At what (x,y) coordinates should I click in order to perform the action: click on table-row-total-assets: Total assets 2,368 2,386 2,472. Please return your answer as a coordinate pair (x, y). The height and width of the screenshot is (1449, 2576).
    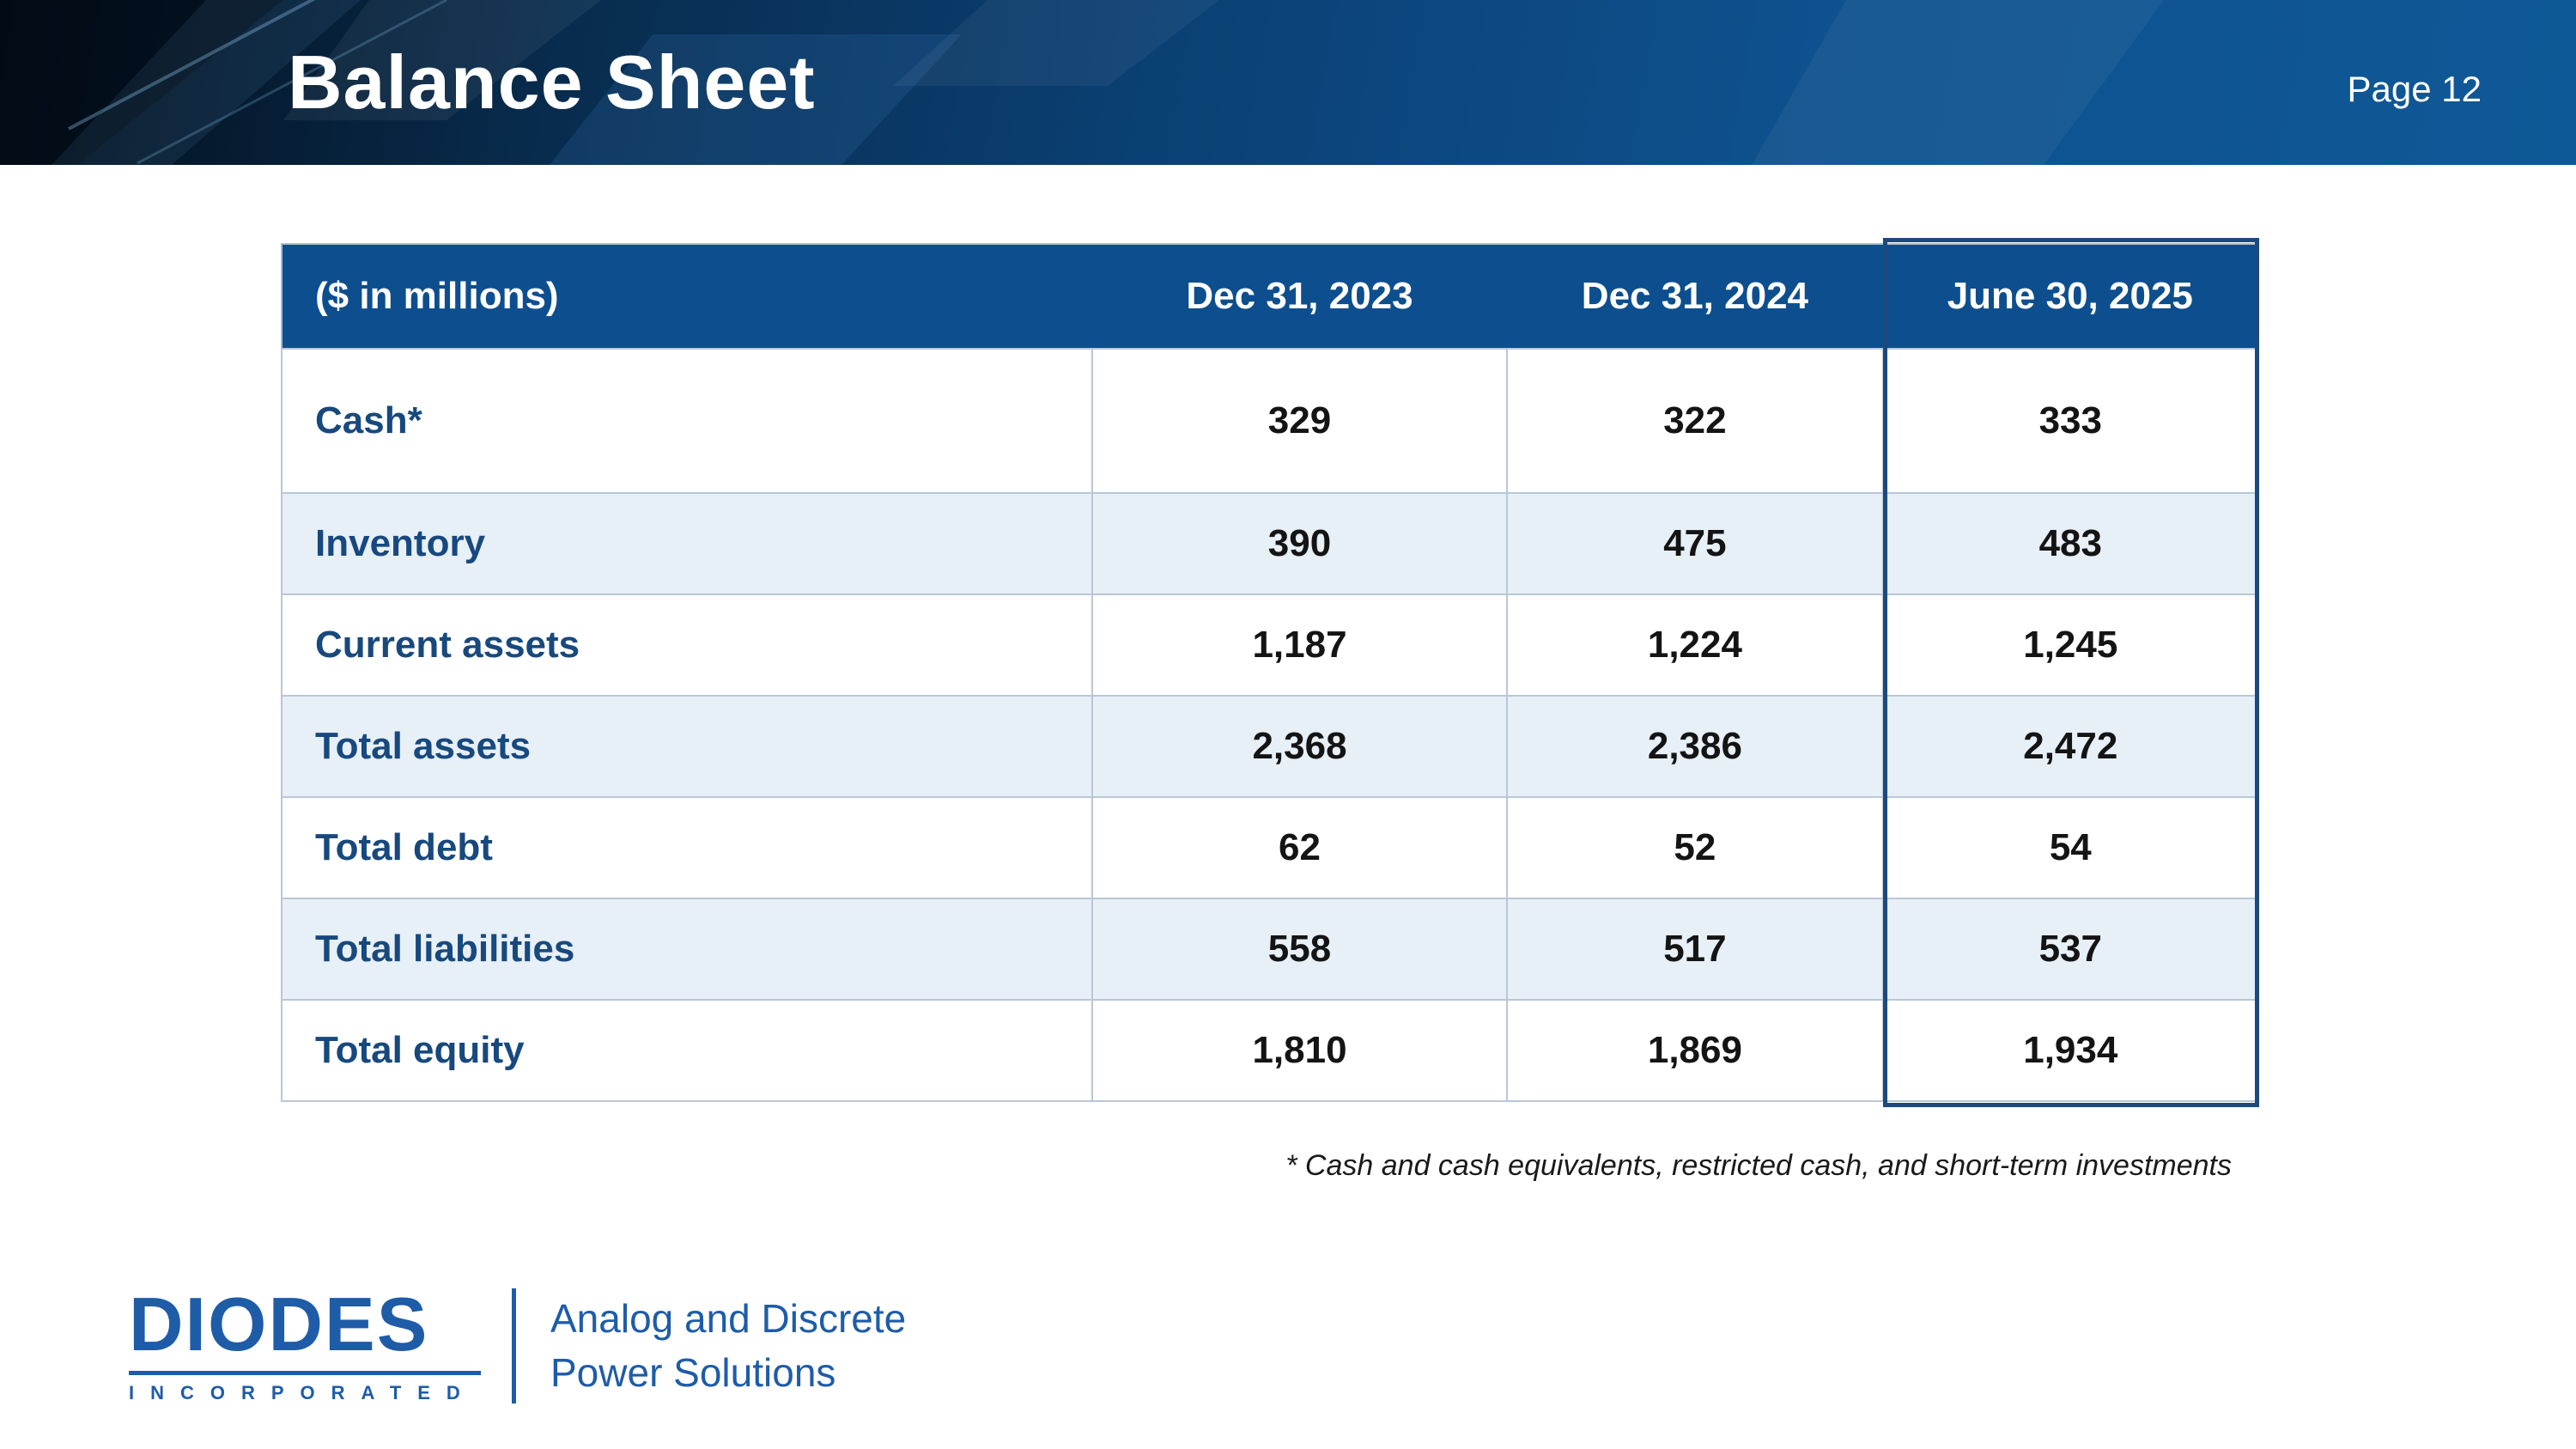
    Looking at the image, I should click on (1270, 746).